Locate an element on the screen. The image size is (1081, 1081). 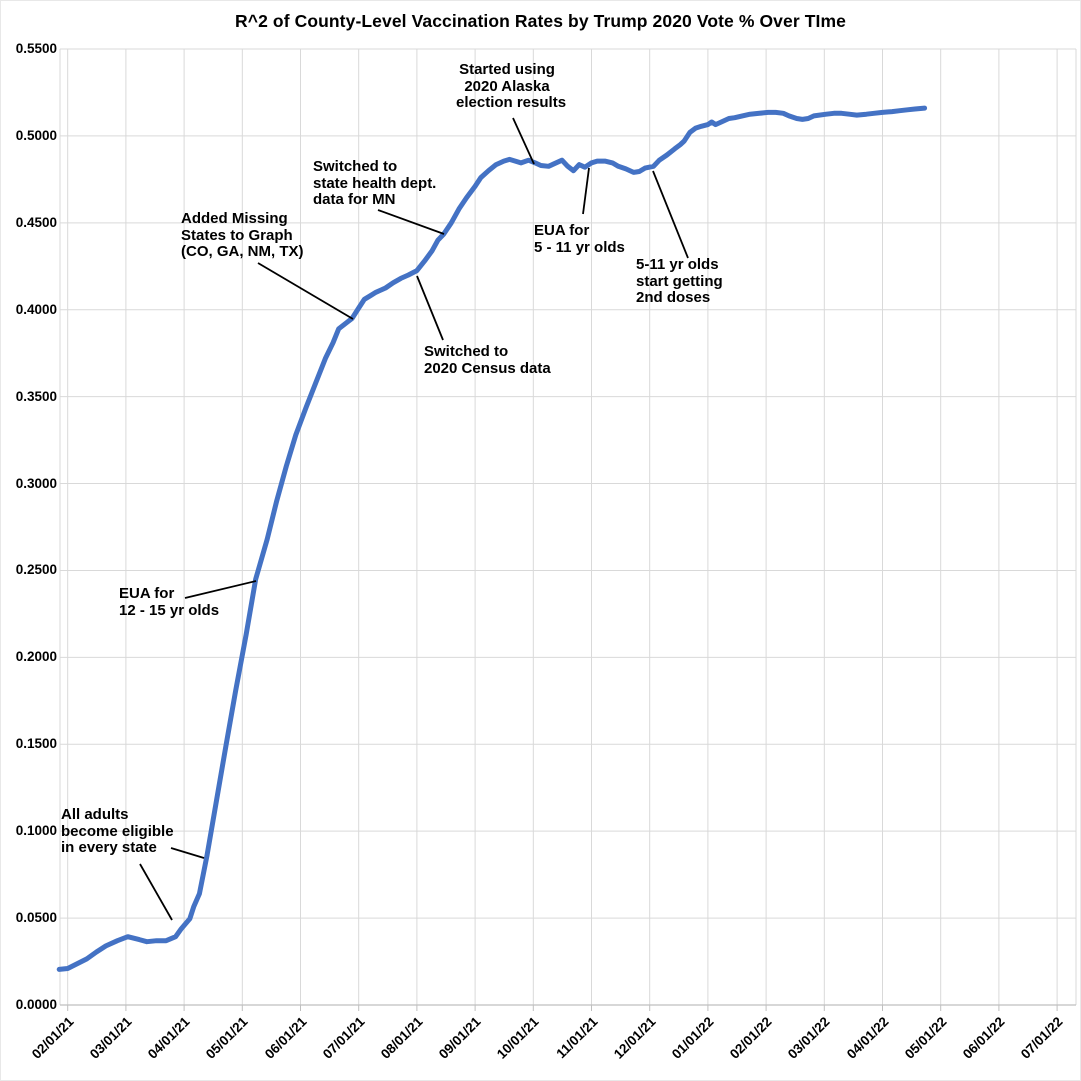
y-axis-tick-label: 0.2500 is located at coordinates (36, 570).